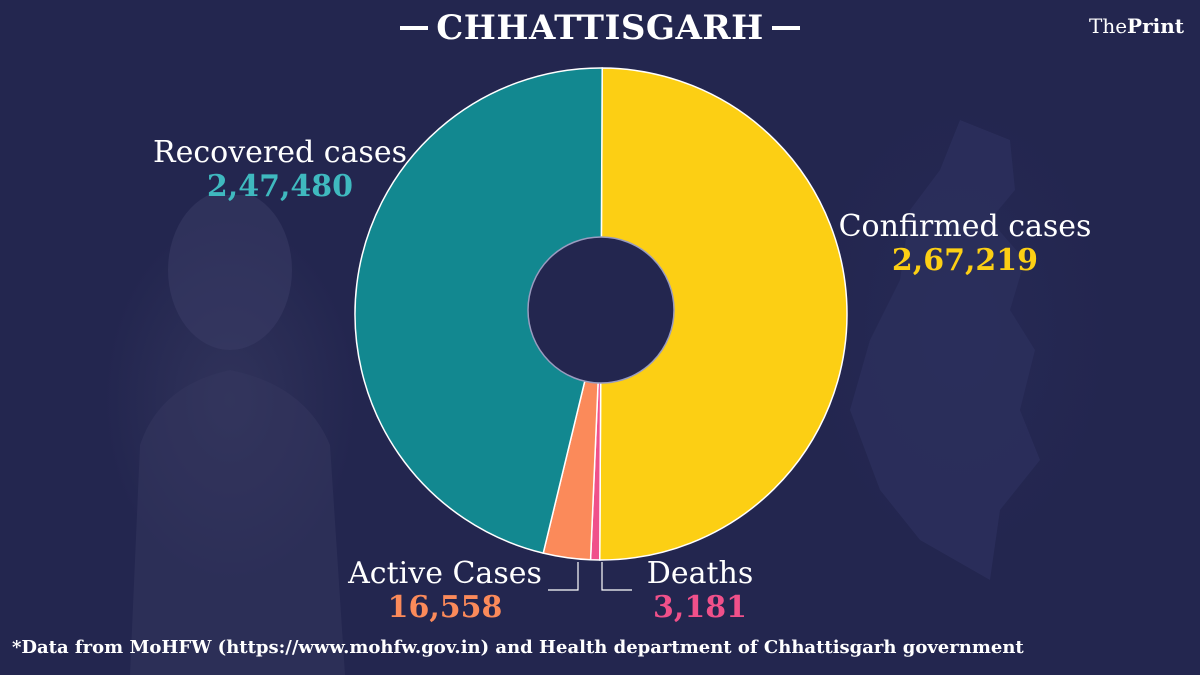  I want to click on brand-logo: ThePrint, so click(1136, 26).